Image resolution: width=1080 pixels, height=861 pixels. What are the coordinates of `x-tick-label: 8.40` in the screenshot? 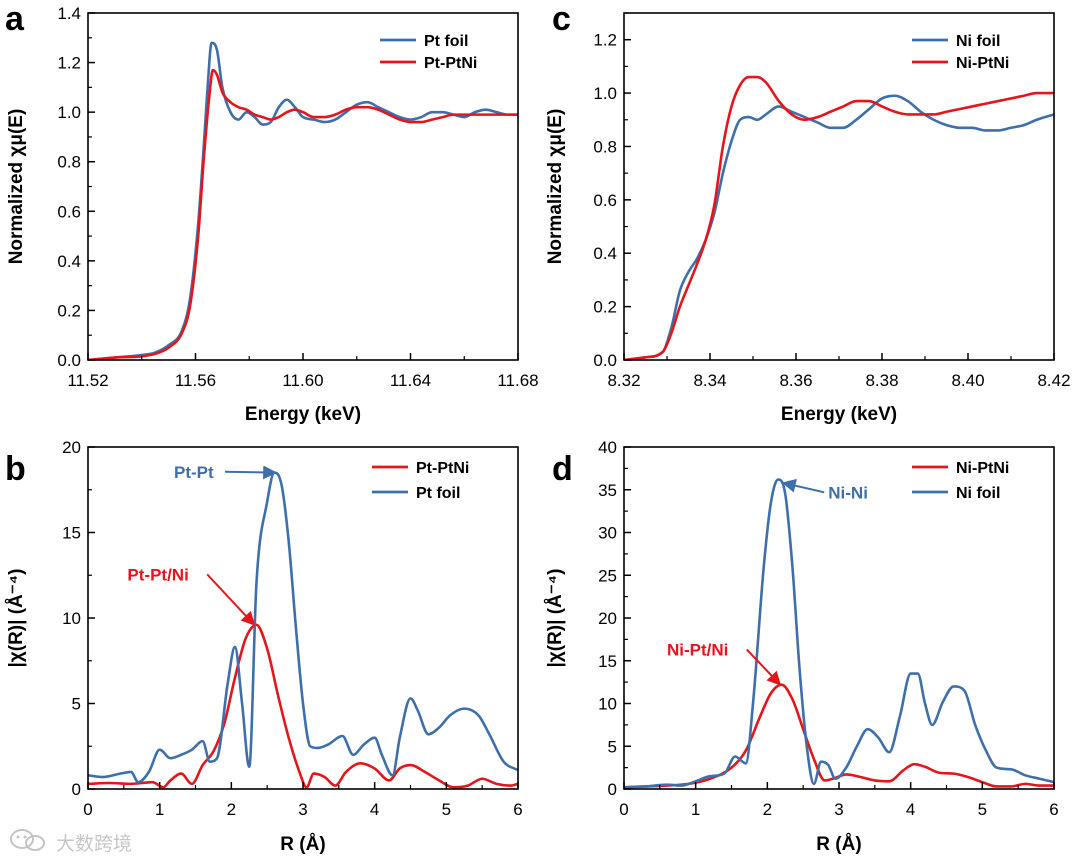 It's located at (967, 380).